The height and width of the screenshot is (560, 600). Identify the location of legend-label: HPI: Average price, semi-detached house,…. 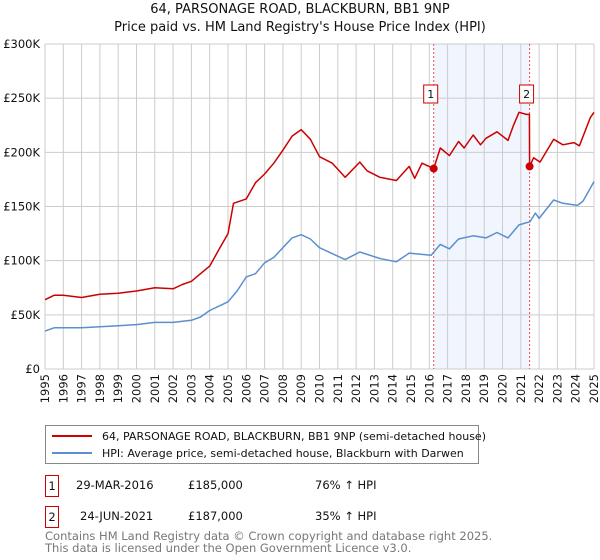
(283, 453).